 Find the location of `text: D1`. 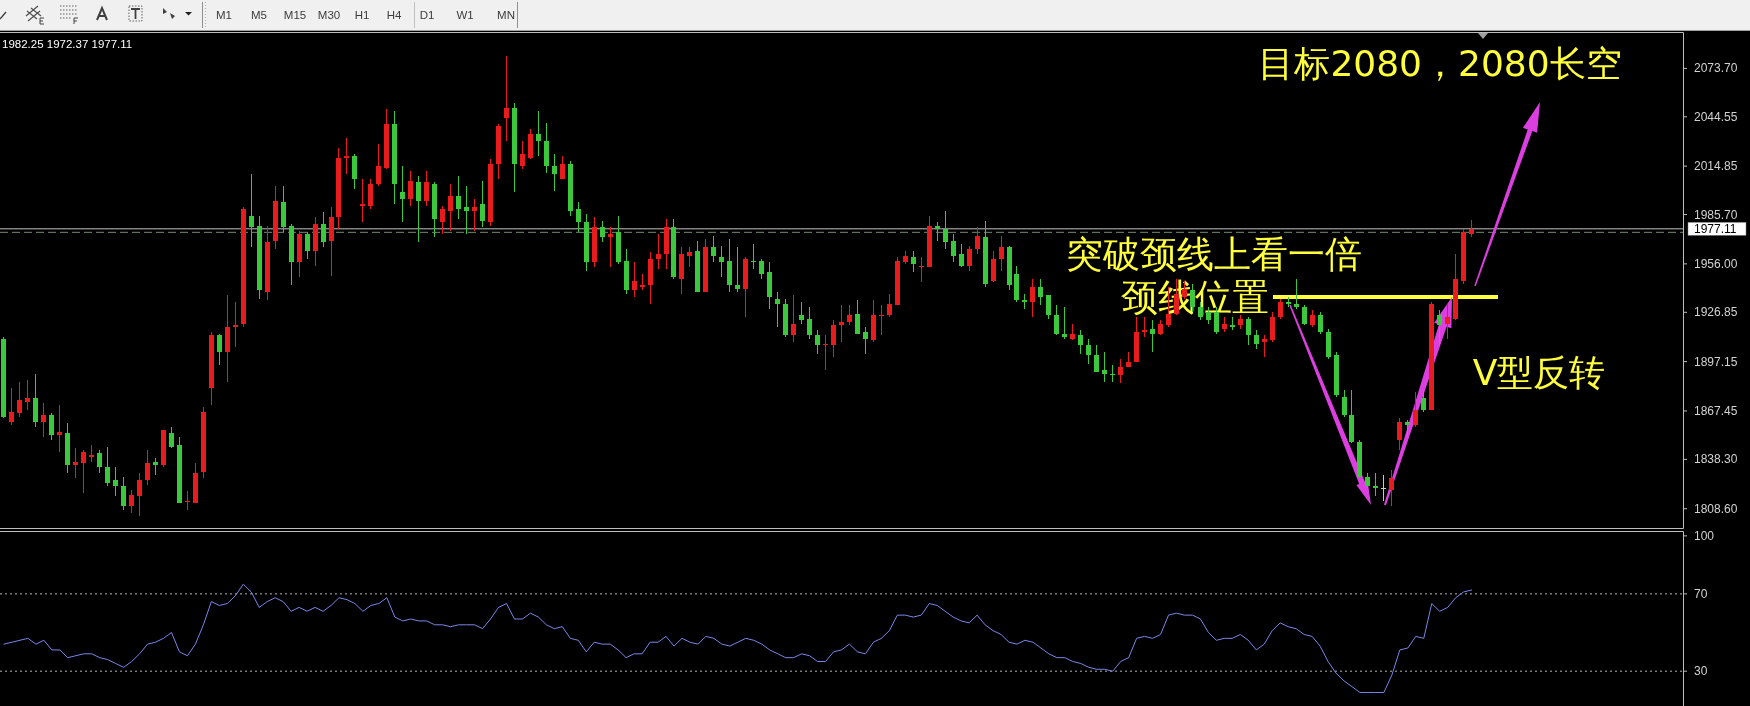

text: D1 is located at coordinates (427, 15).